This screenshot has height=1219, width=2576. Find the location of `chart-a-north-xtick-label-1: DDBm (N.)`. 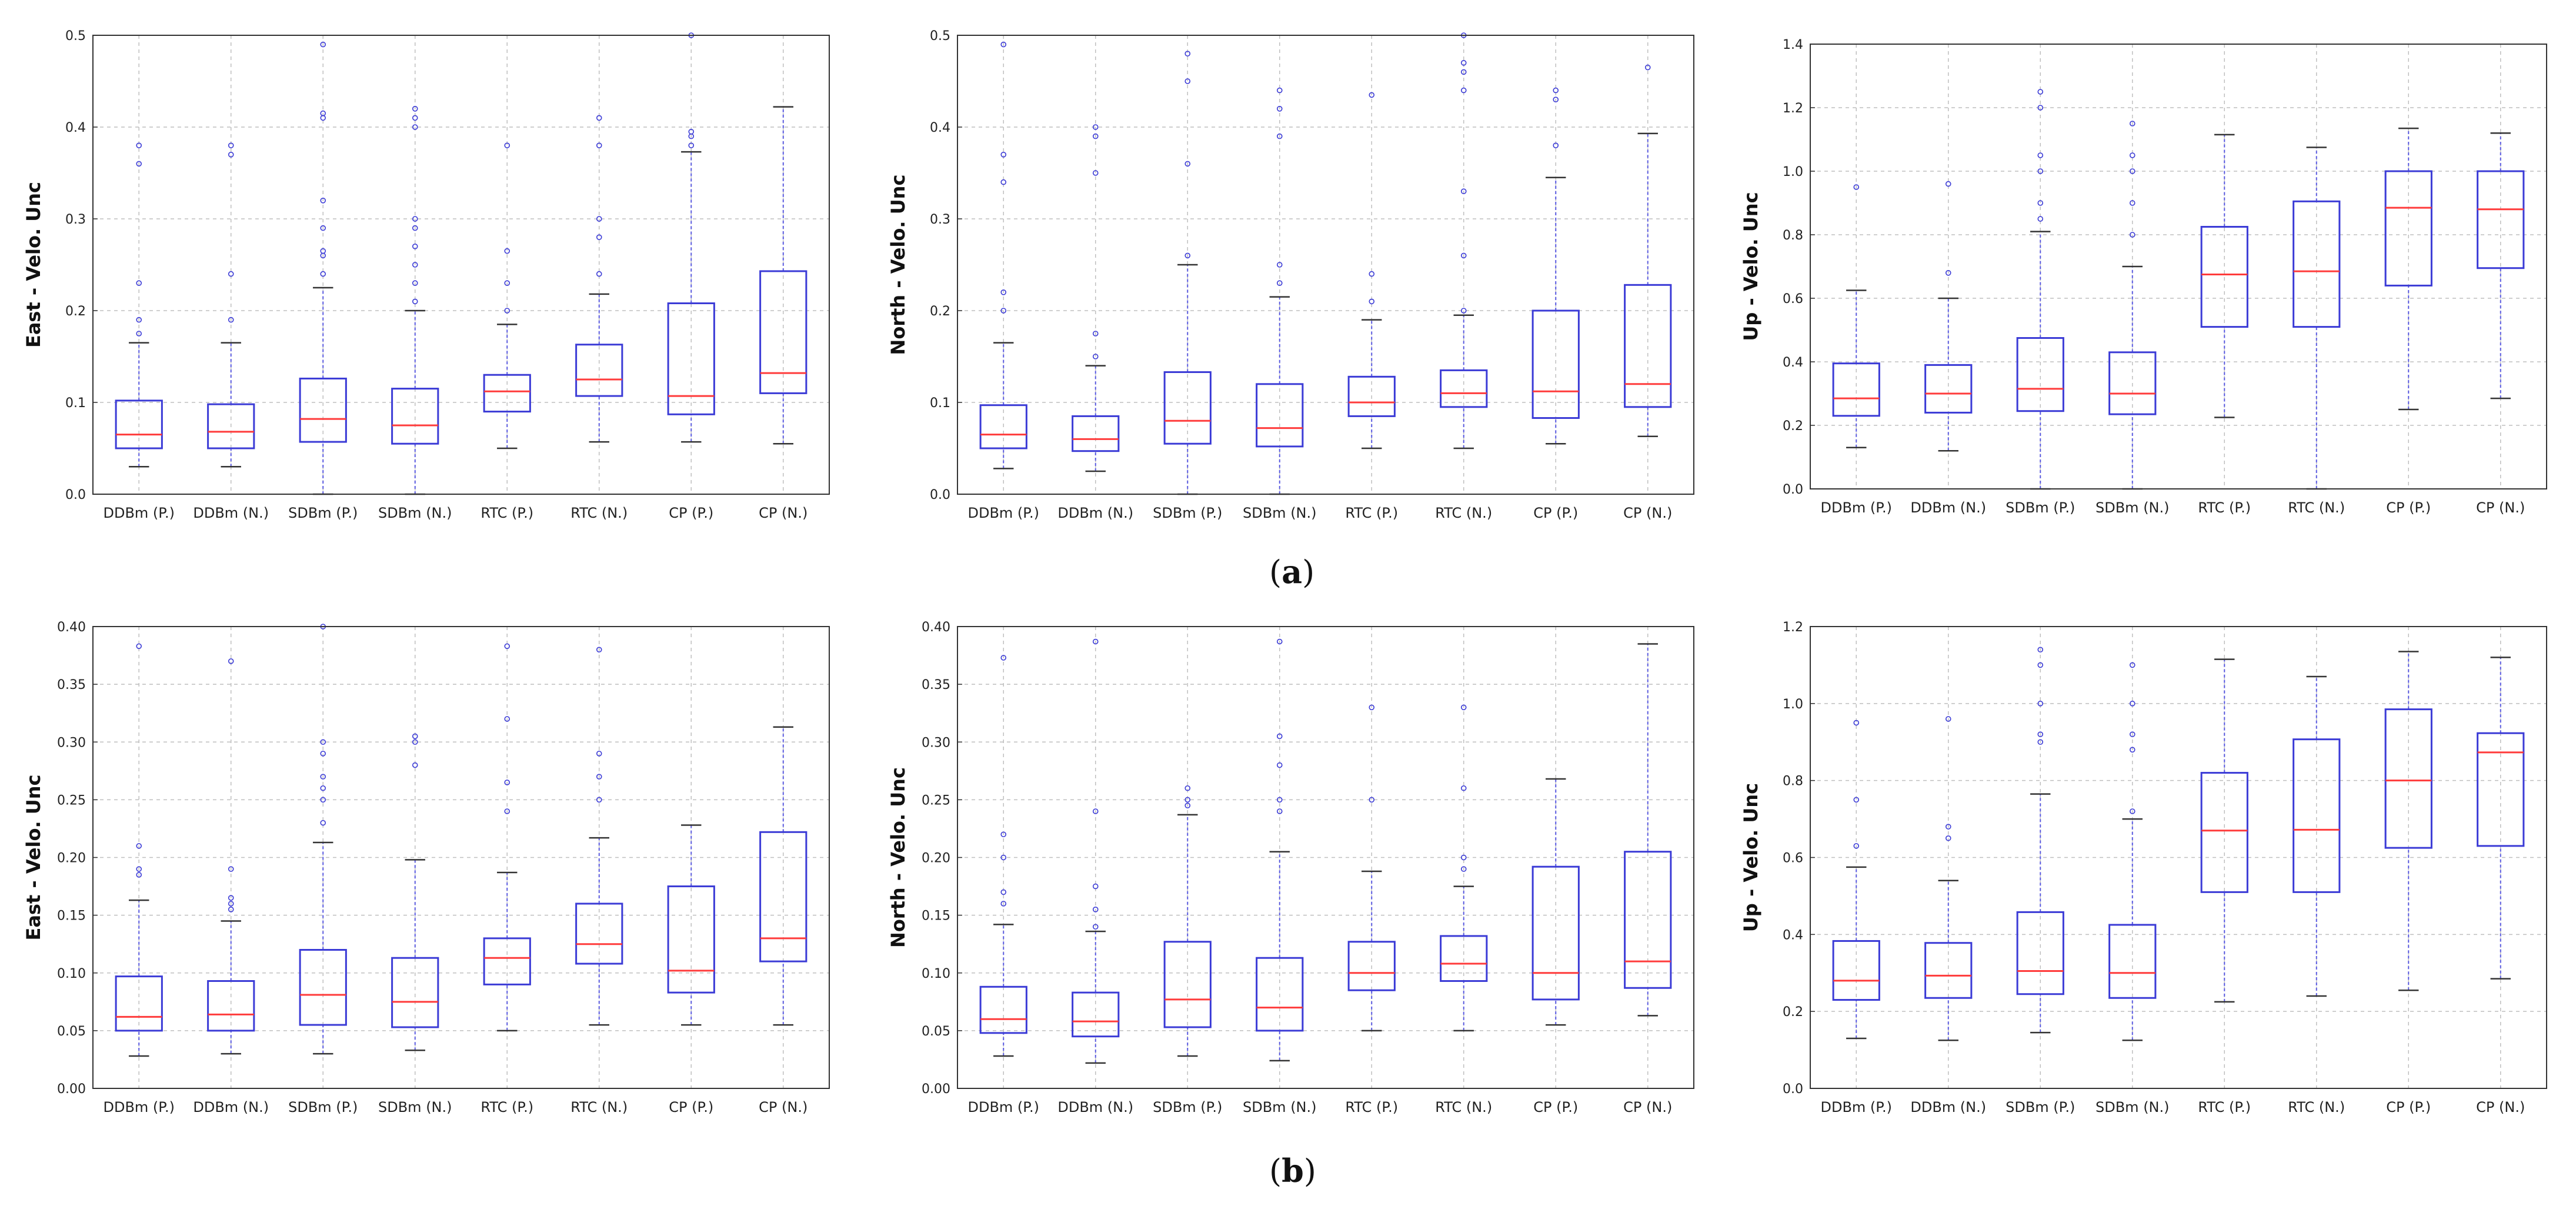

chart-a-north-xtick-label-1: DDBm (N.) is located at coordinates (1095, 513).